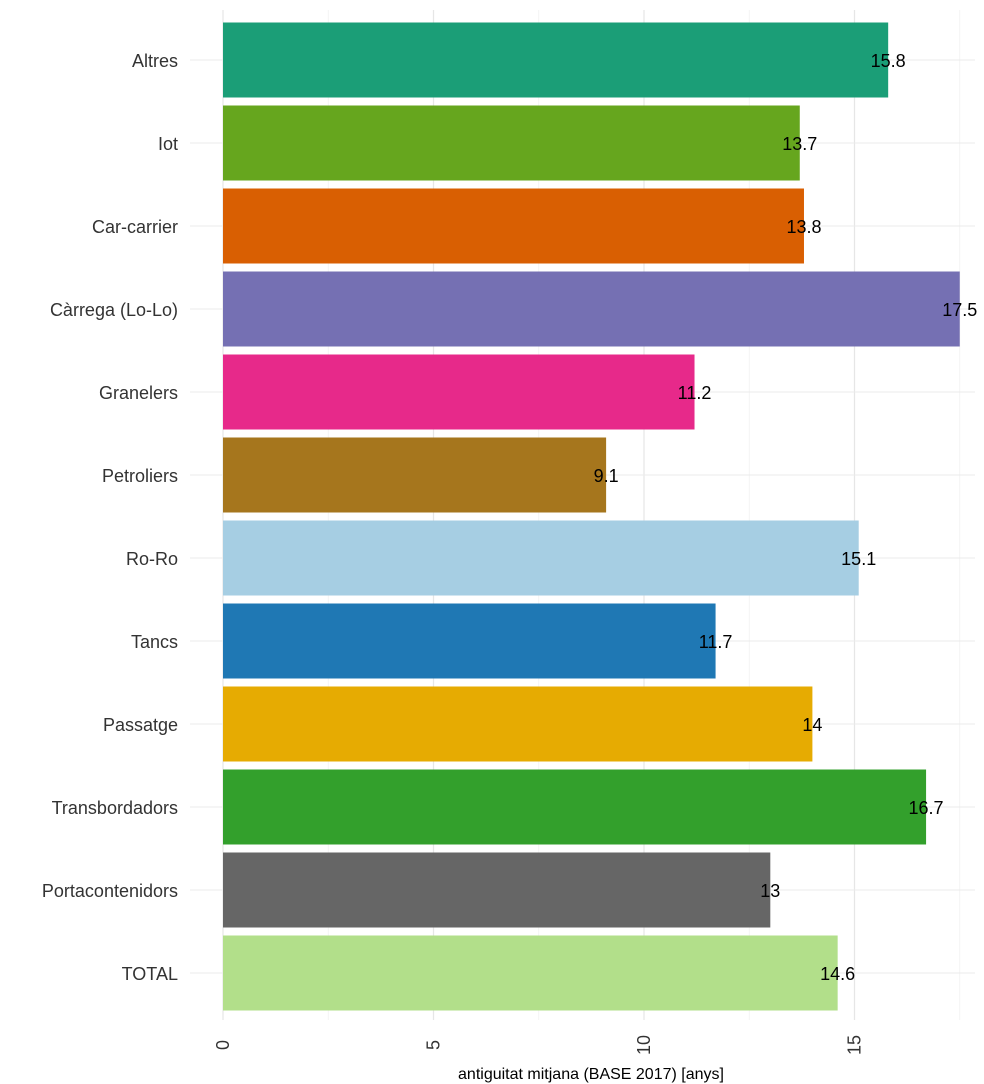 The image size is (984, 1084). Describe the element at coordinates (110, 891) in the screenshot. I see `category-label: Portacontenidors` at that location.